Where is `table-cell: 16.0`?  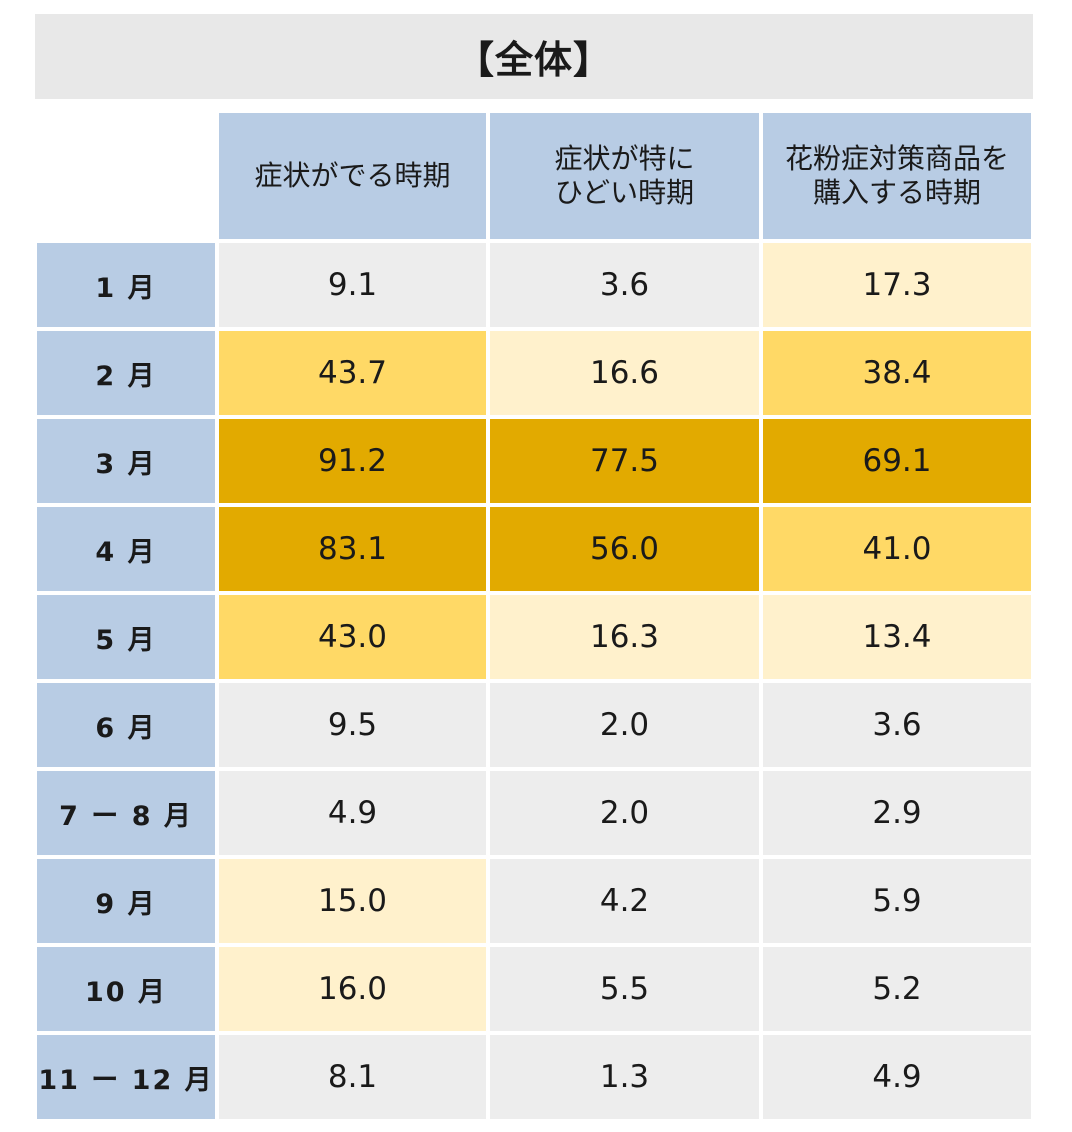
table-cell: 16.0 is located at coordinates (352, 989).